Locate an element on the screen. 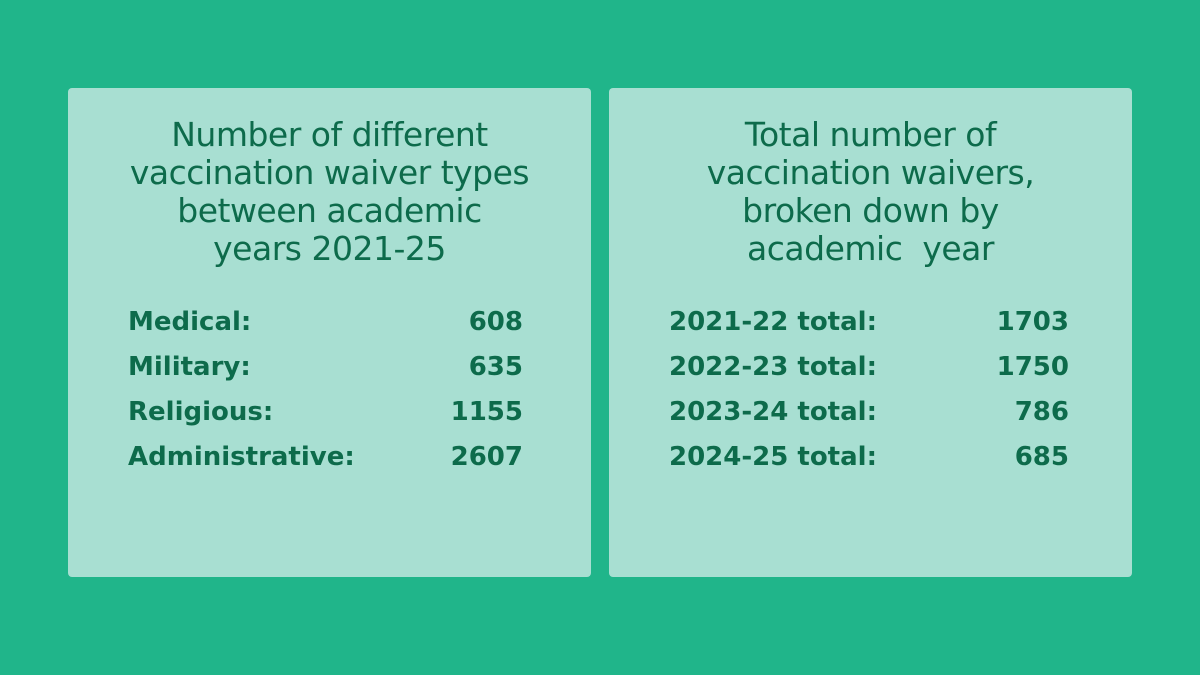  row-value: 608 is located at coordinates (495, 322).